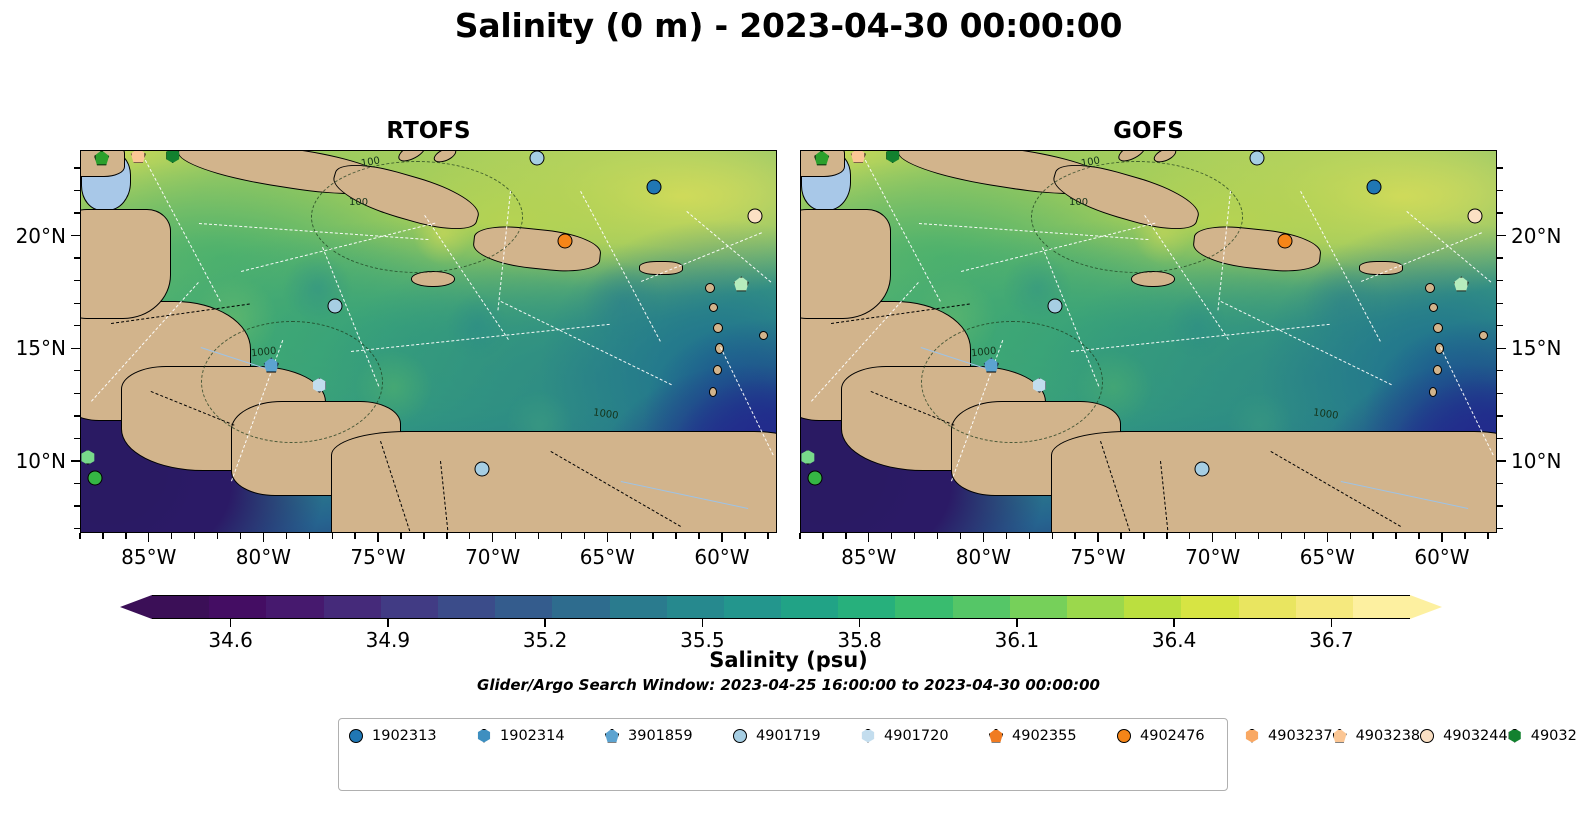 This screenshot has width=1577, height=827. I want to click on legend-item-4902355: 4902355, so click(1053, 736).